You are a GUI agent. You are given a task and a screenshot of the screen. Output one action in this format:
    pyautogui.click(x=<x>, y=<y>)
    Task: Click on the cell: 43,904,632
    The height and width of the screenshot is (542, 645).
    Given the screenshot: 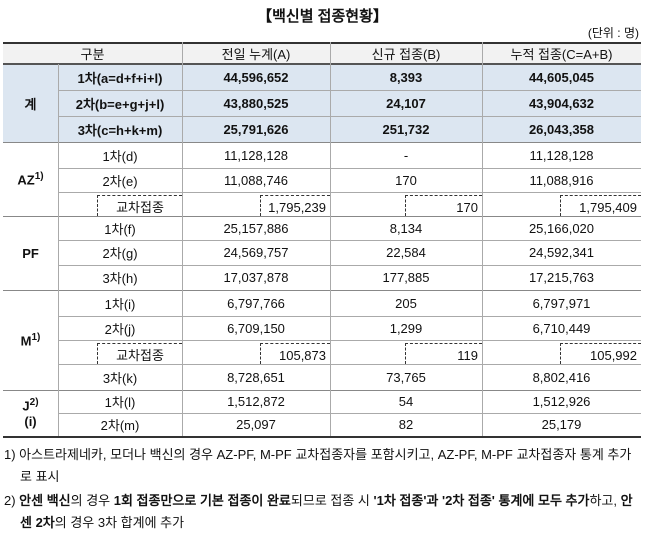 What is the action you would take?
    pyautogui.click(x=561, y=103)
    